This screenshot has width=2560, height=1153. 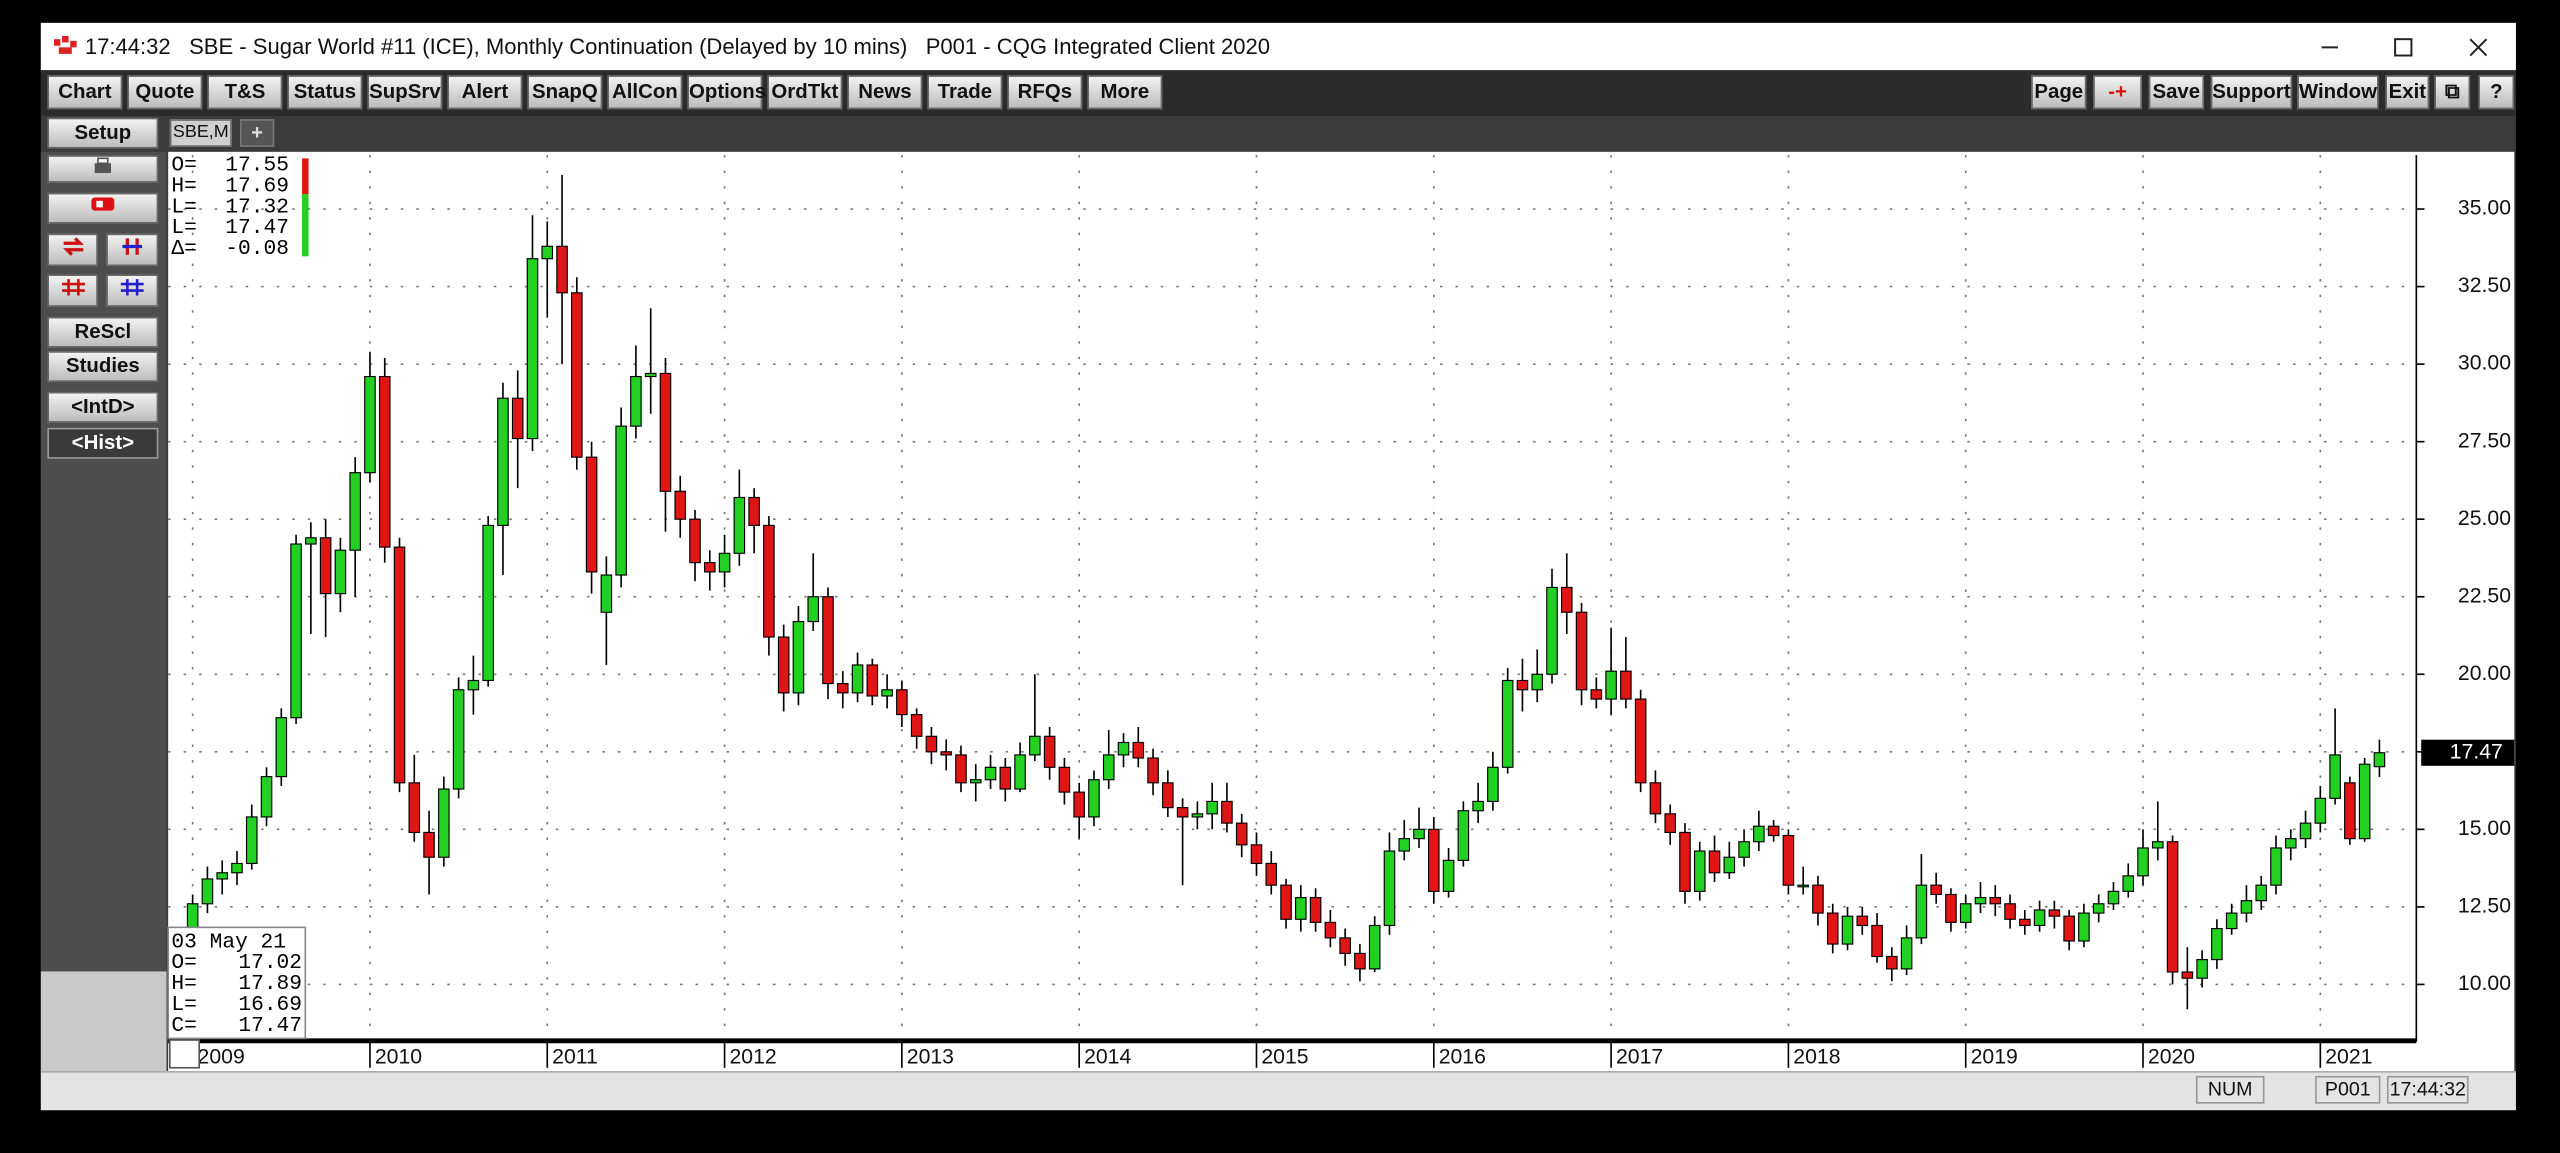 I want to click on y-tick-label: 27.50, so click(x=2484, y=440).